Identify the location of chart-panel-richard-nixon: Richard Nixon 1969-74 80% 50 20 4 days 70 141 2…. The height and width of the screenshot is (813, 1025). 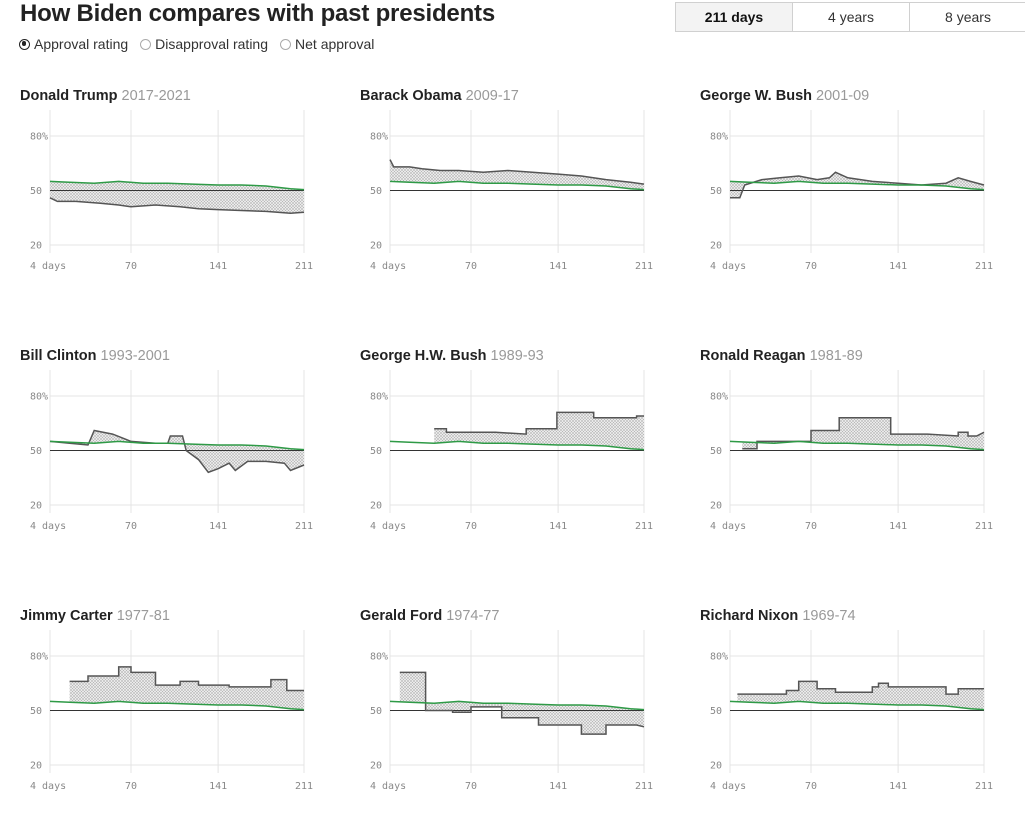
(862, 708).